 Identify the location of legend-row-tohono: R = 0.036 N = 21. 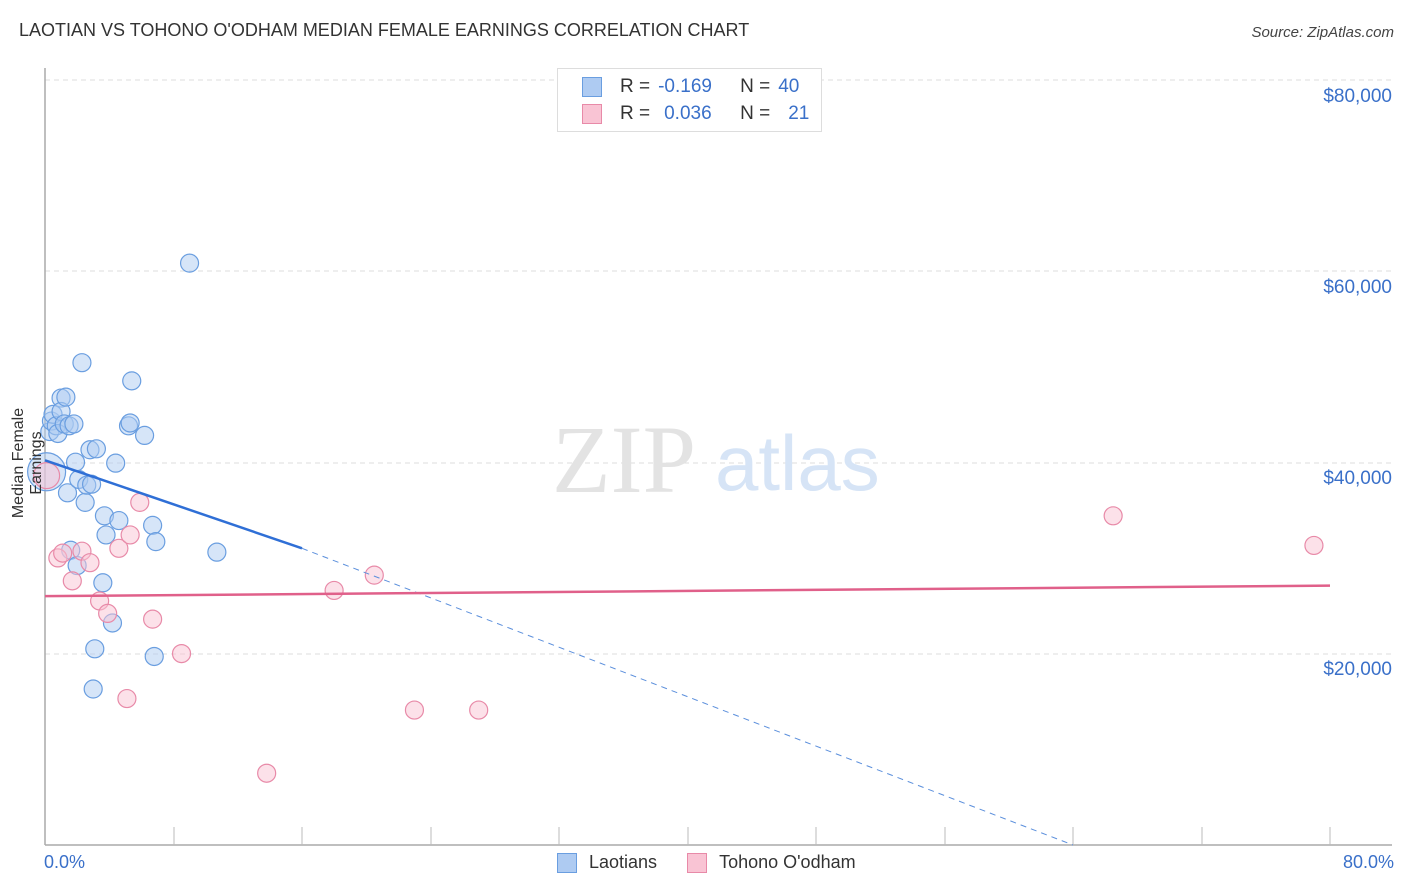
(695, 114).